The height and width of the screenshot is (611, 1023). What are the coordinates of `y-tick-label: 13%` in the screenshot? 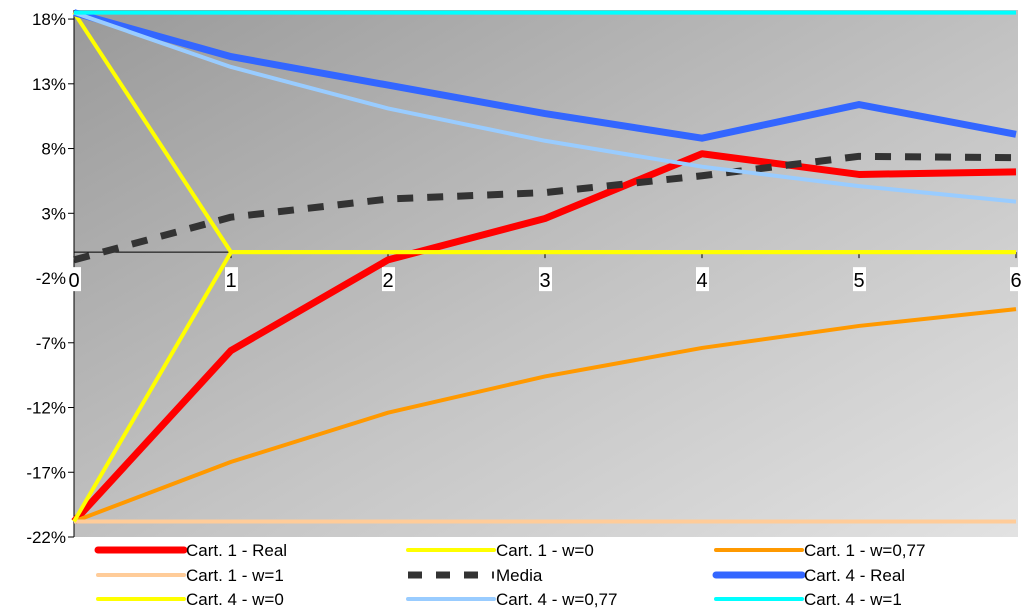 It's located at (49, 84).